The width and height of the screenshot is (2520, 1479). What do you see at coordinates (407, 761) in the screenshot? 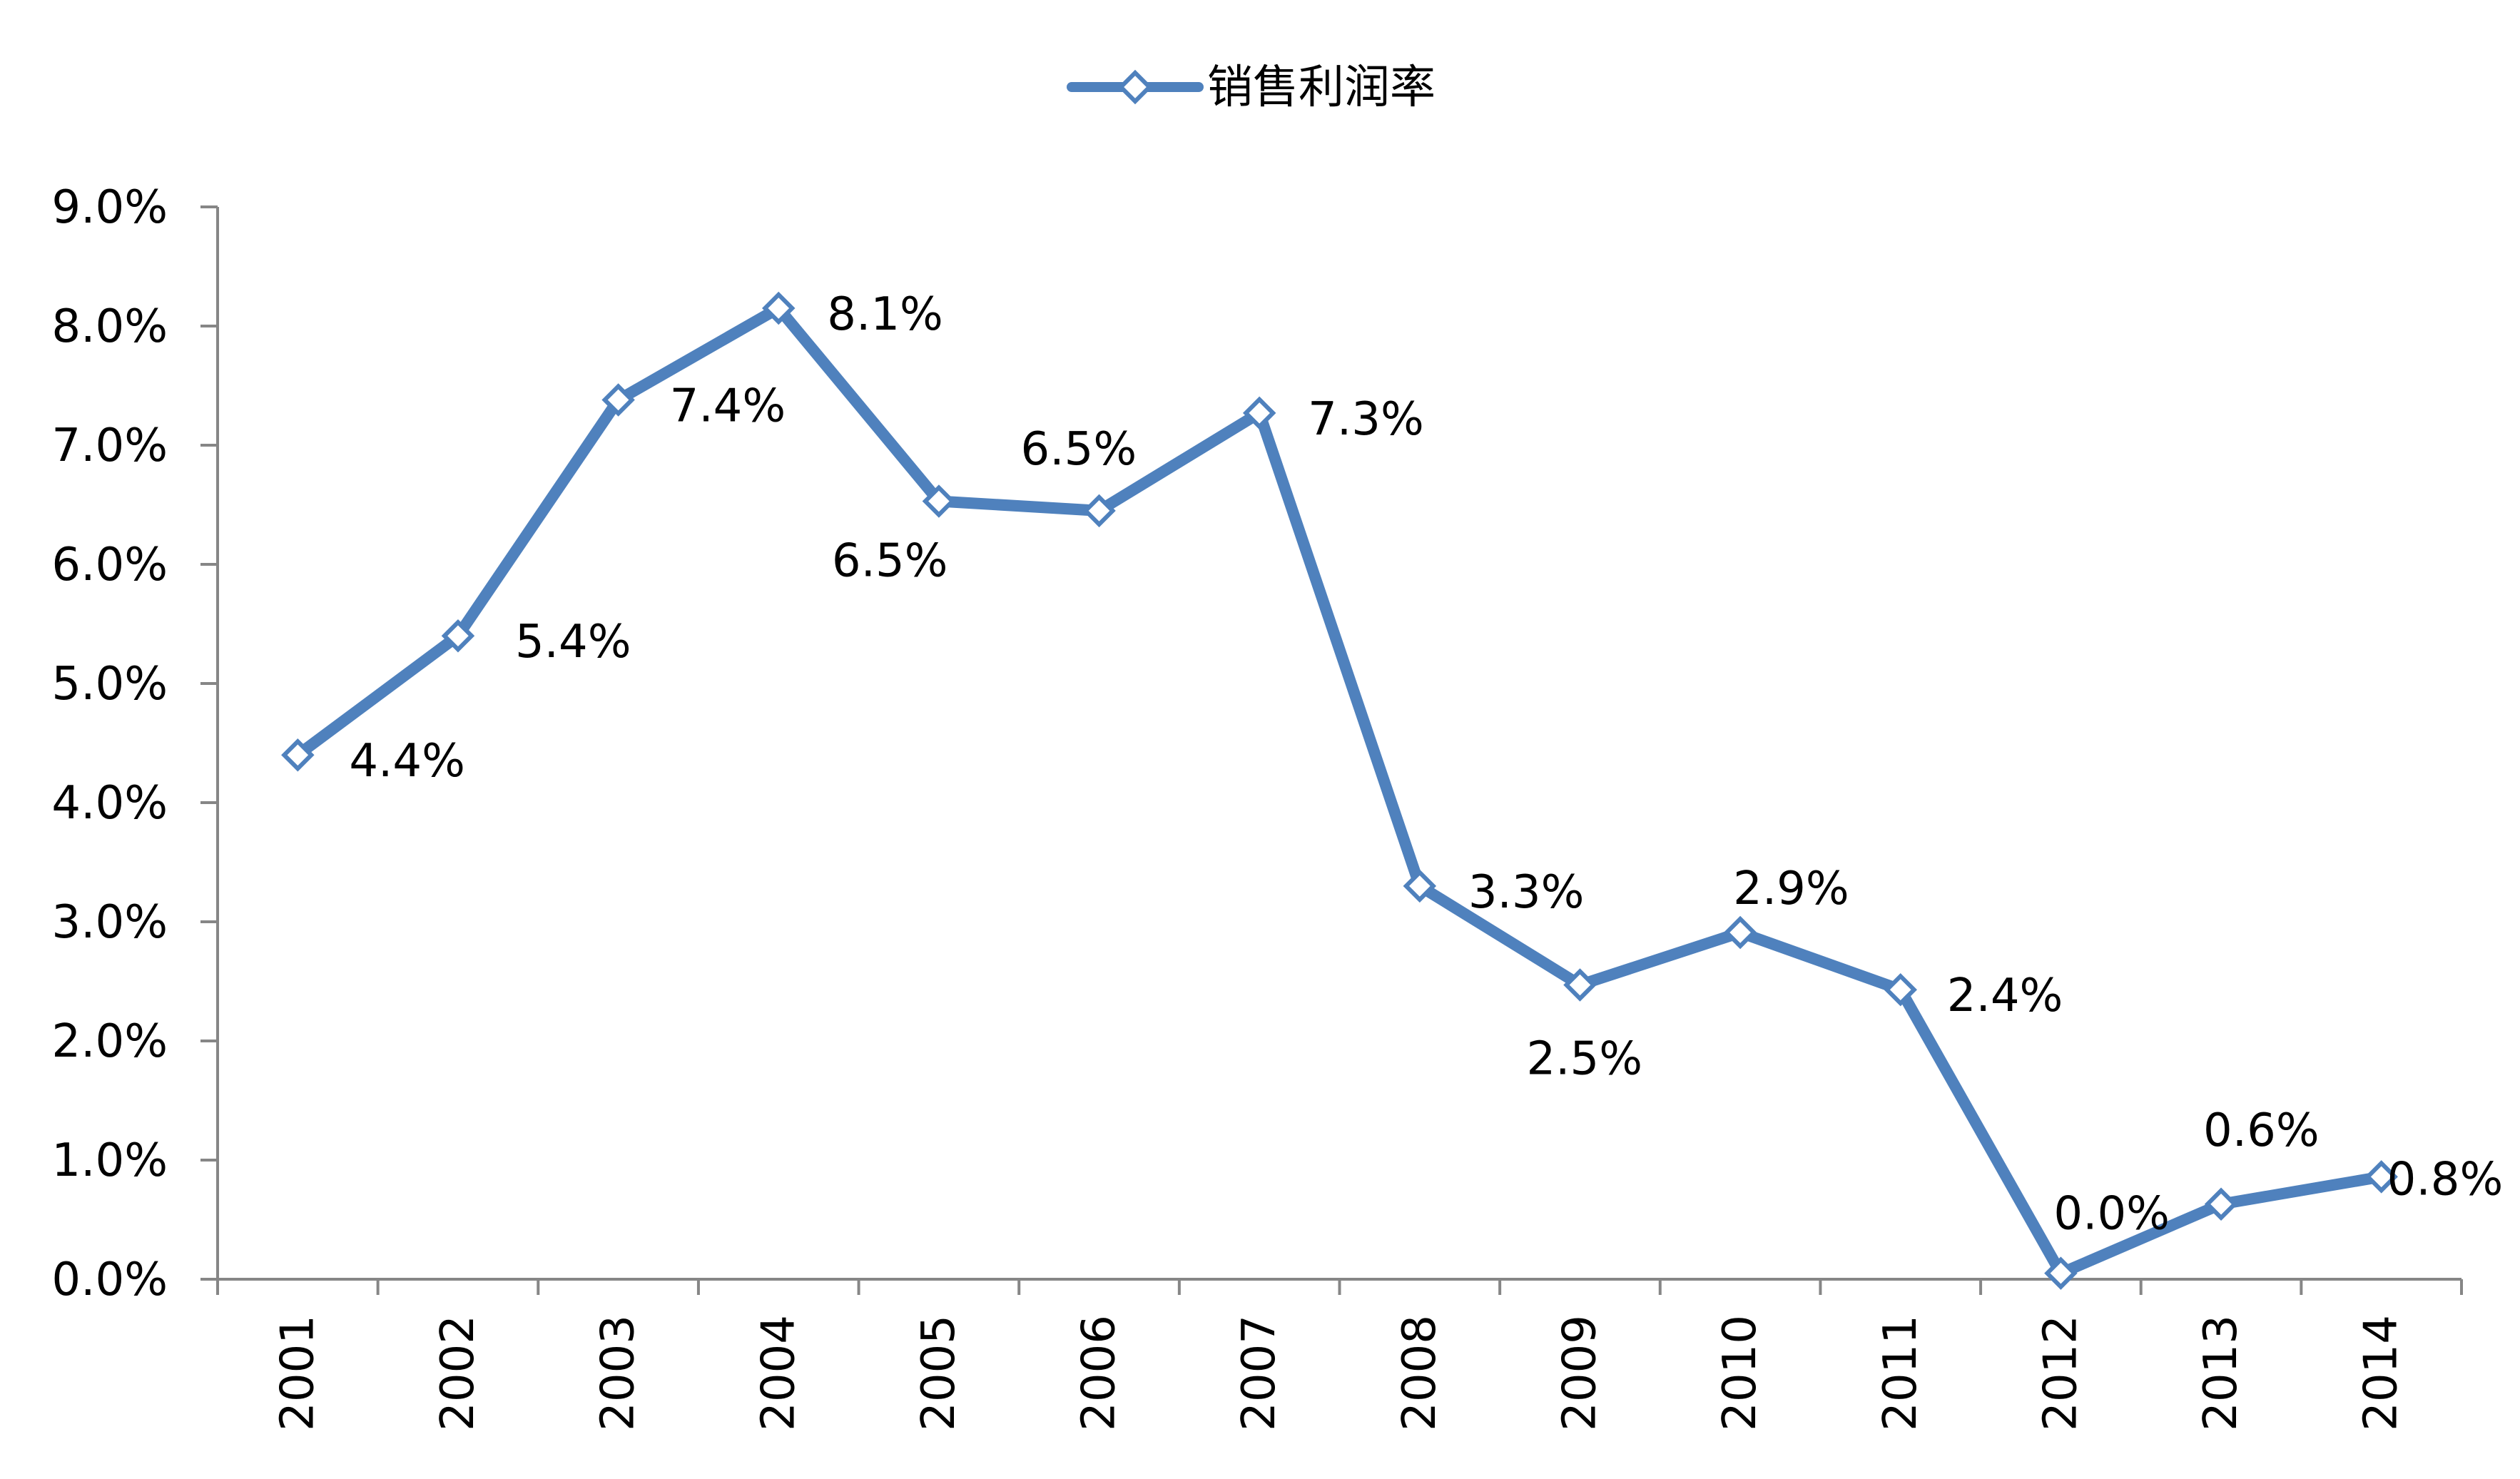
I see `data-label: 4.4%` at bounding box center [407, 761].